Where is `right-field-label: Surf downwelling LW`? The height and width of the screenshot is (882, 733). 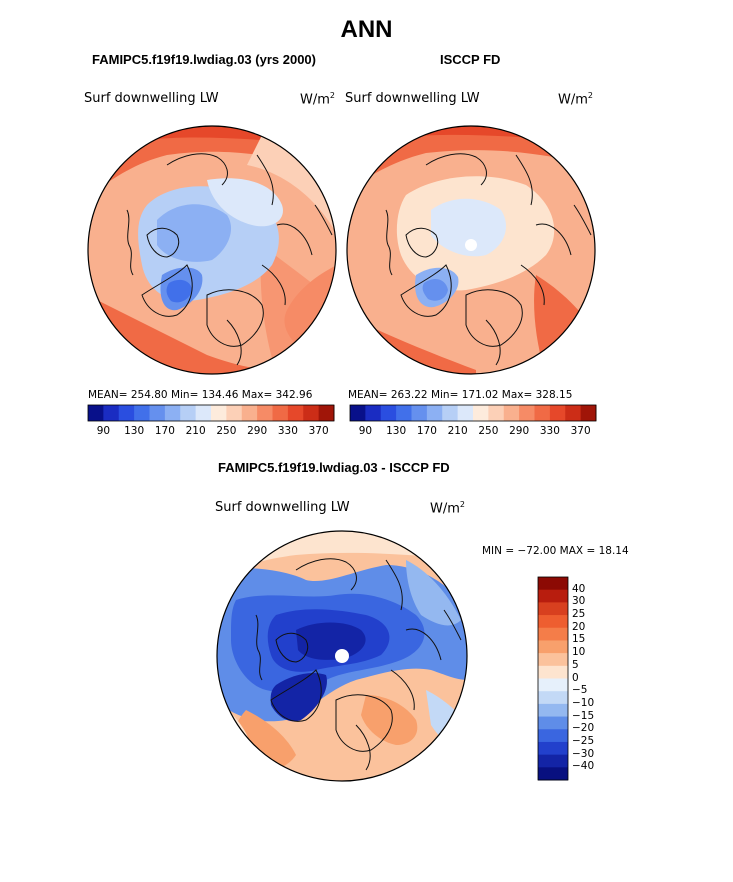
right-field-label: Surf downwelling LW is located at coordinates (412, 98).